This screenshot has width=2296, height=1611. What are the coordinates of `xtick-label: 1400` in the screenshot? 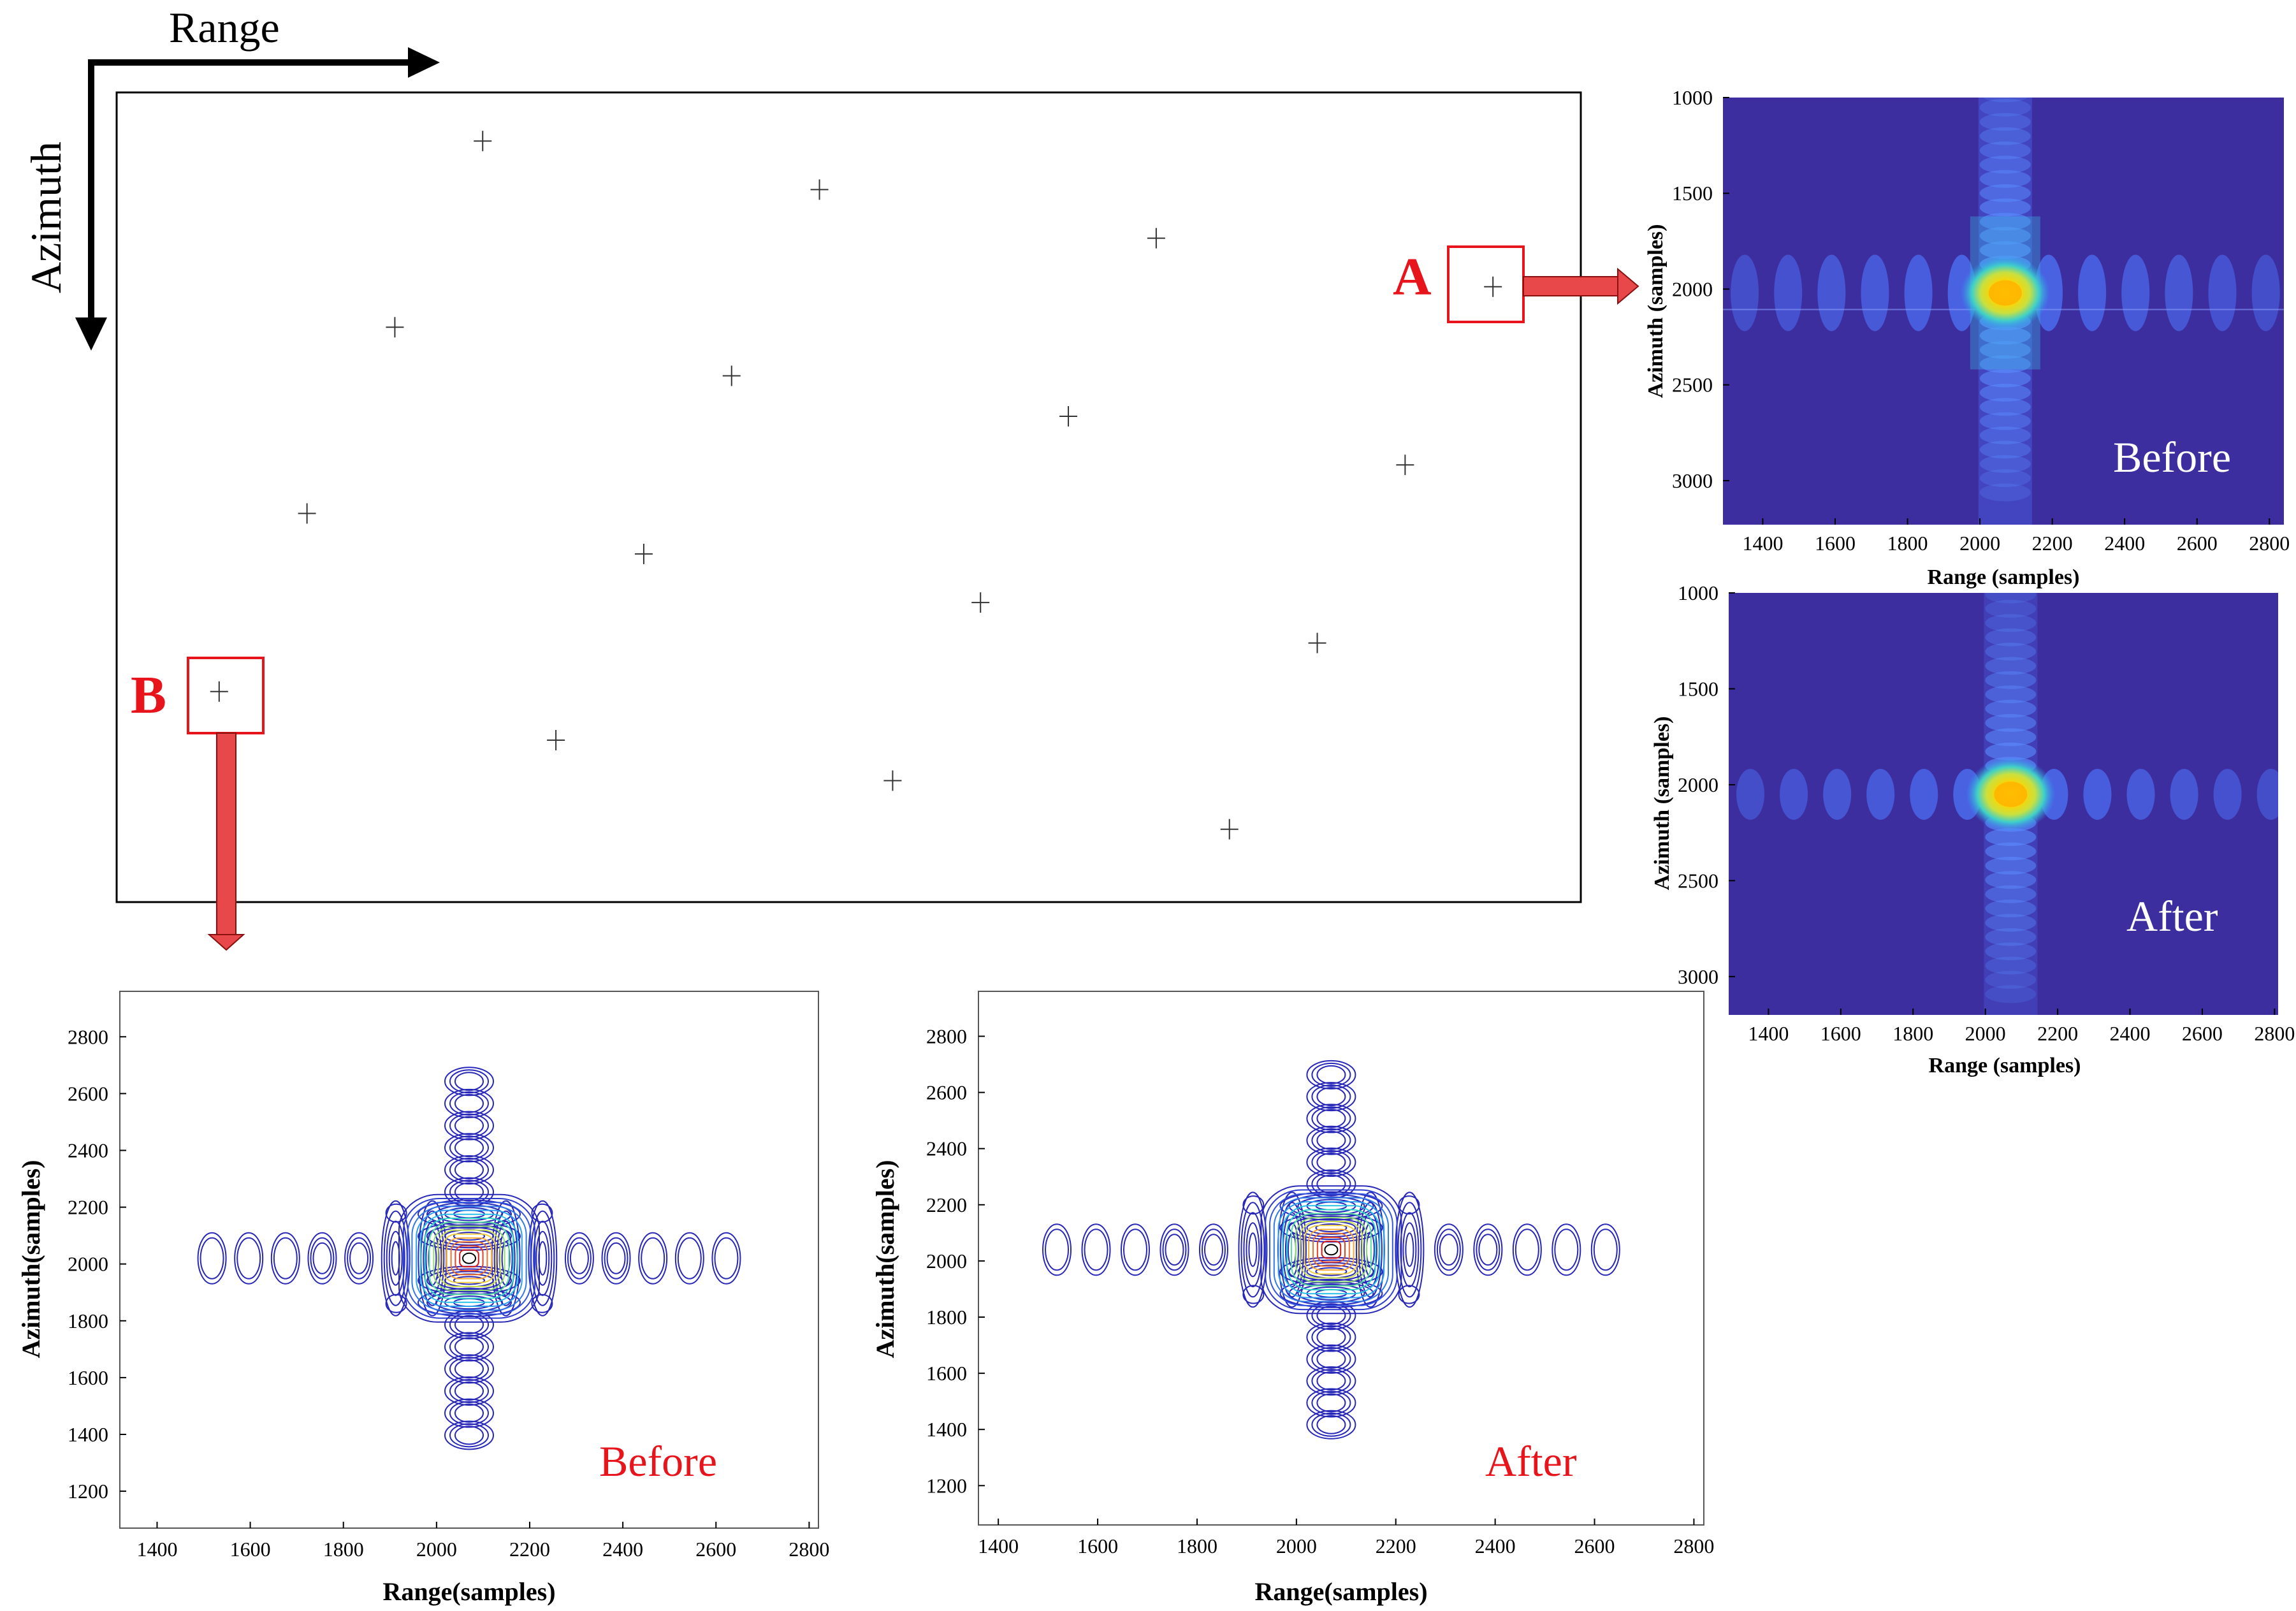 It's located at (1762, 543).